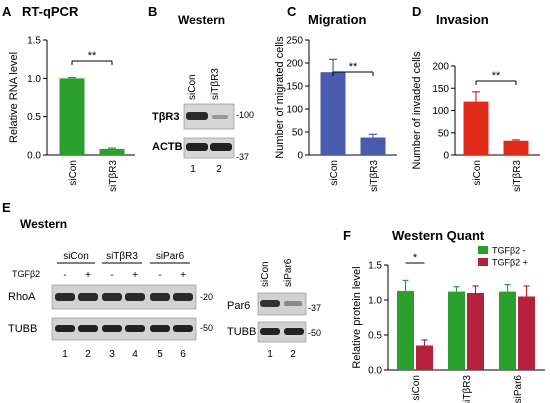 The width and height of the screenshot is (550, 403). What do you see at coordinates (160, 354) in the screenshot?
I see `blot-e-lane-number: 5` at bounding box center [160, 354].